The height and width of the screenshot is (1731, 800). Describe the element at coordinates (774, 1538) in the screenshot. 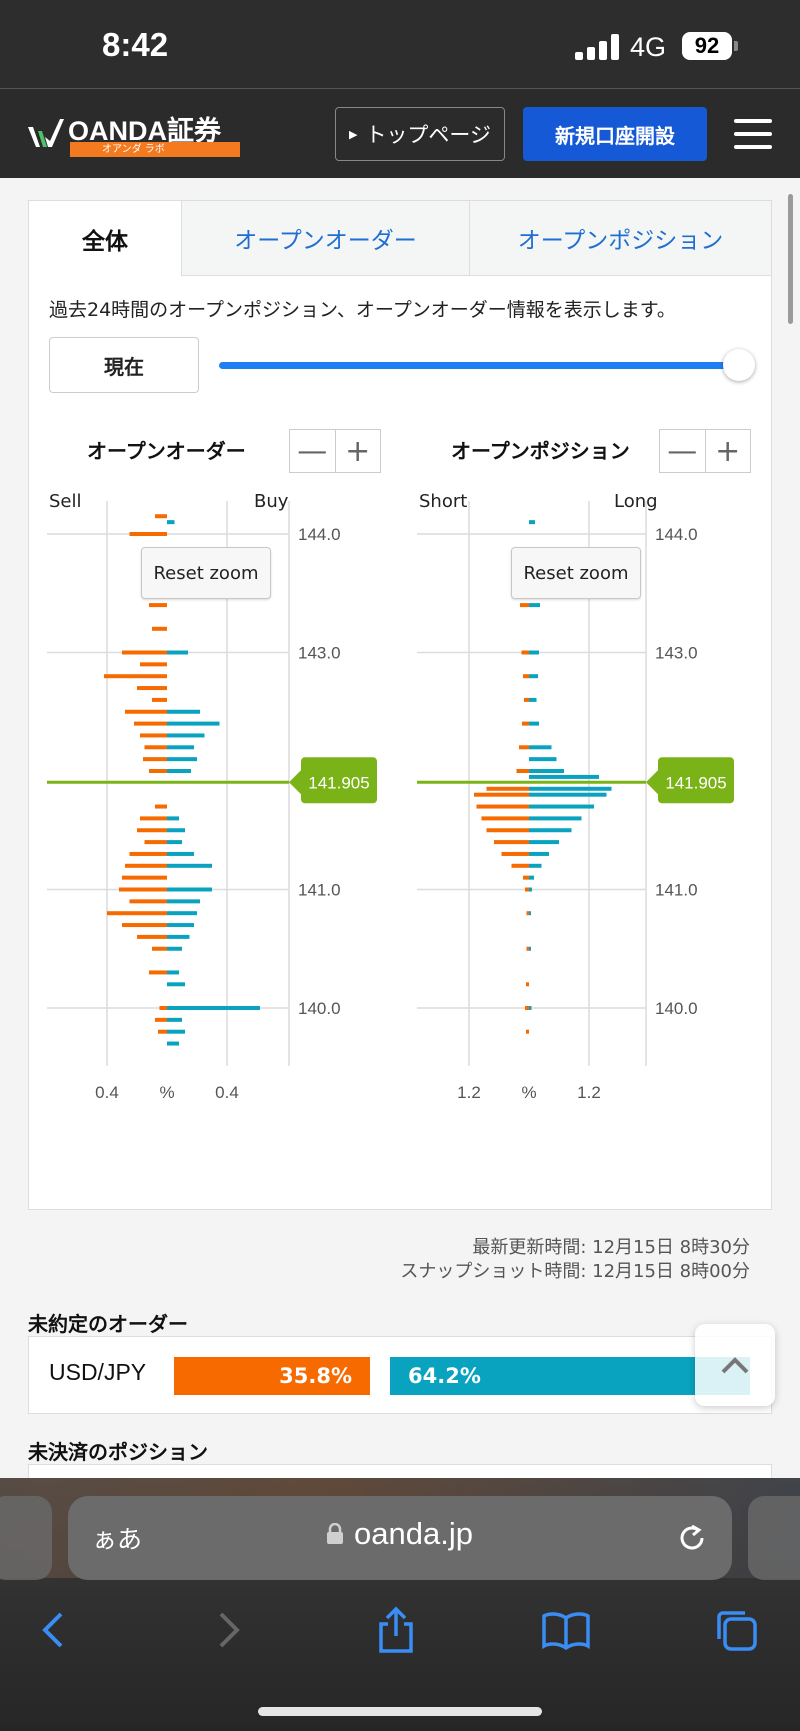

I see `next-tab-preview` at that location.